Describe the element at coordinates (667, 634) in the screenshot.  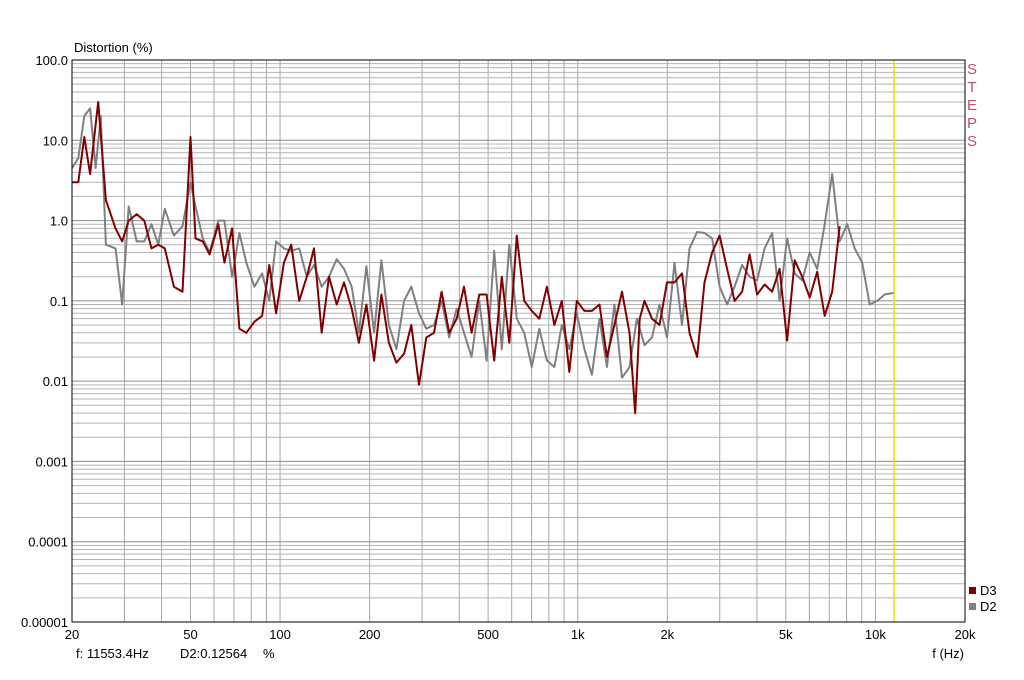
I see `x-tick-label: 2k` at that location.